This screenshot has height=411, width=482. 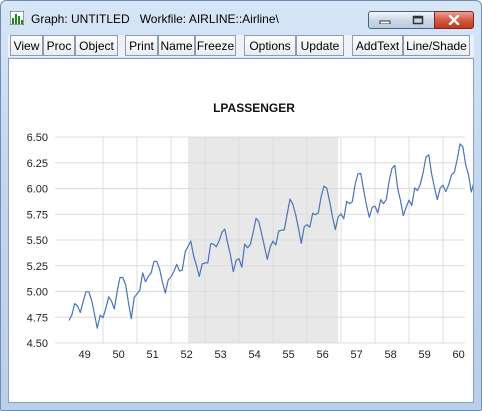 What do you see at coordinates (254, 108) in the screenshot?
I see `chart-title: LPASSENGER` at bounding box center [254, 108].